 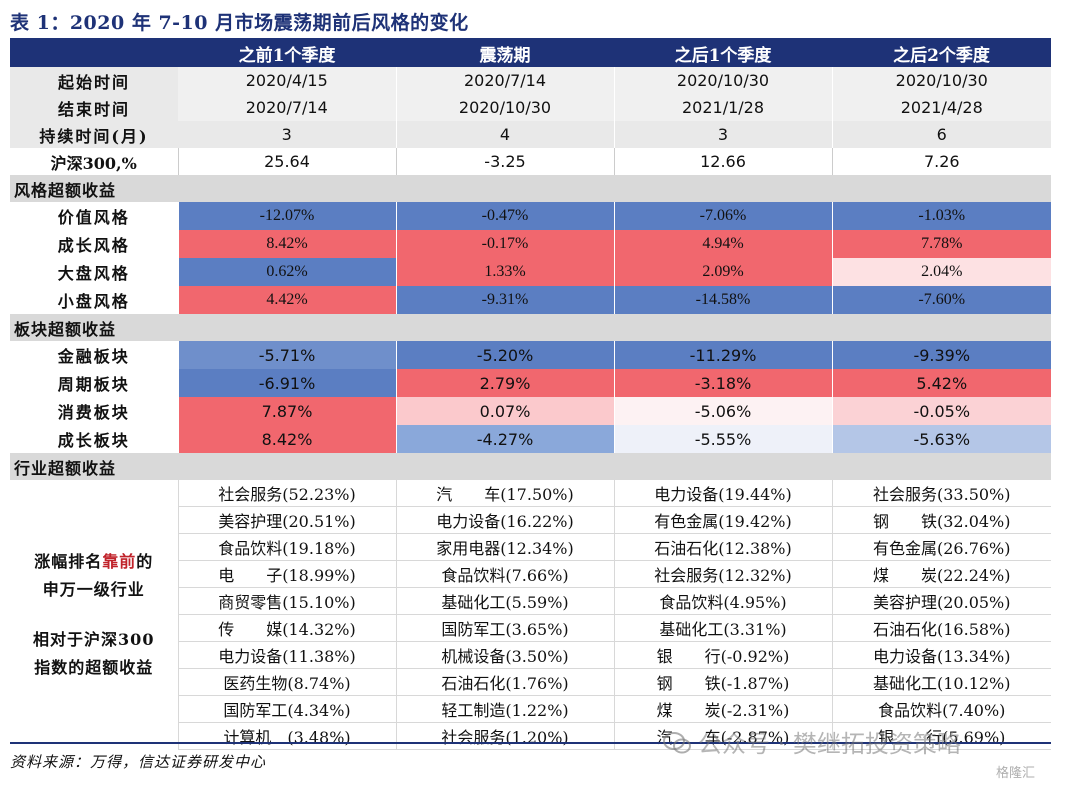 I want to click on industry-cell: 有色金属(19.42%), so click(x=722, y=520).